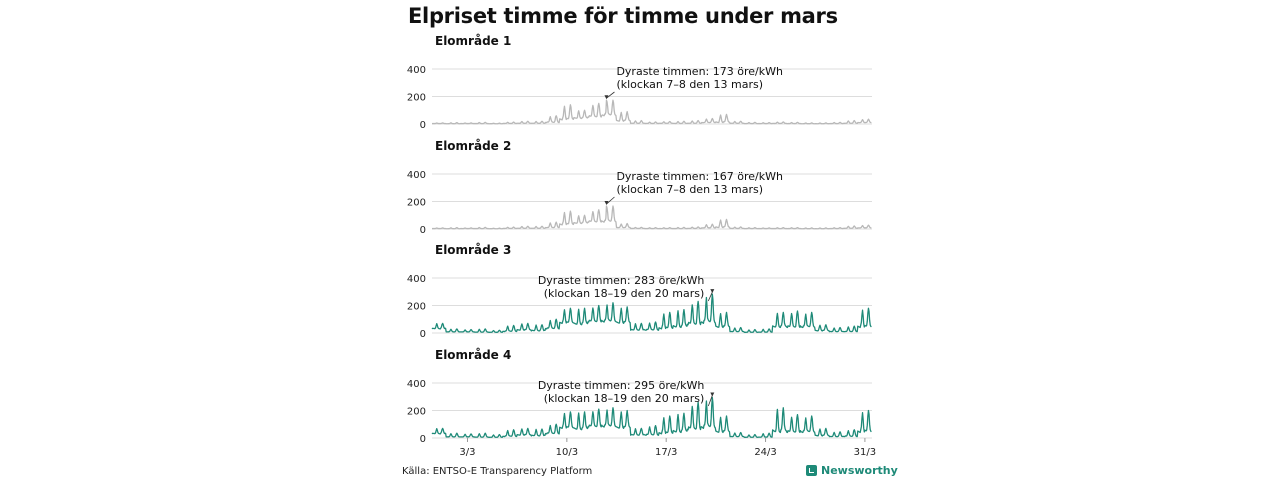 This screenshot has height=480, width=1280. I want to click on elomrade-2-annotation-leader, so click(610, 200).